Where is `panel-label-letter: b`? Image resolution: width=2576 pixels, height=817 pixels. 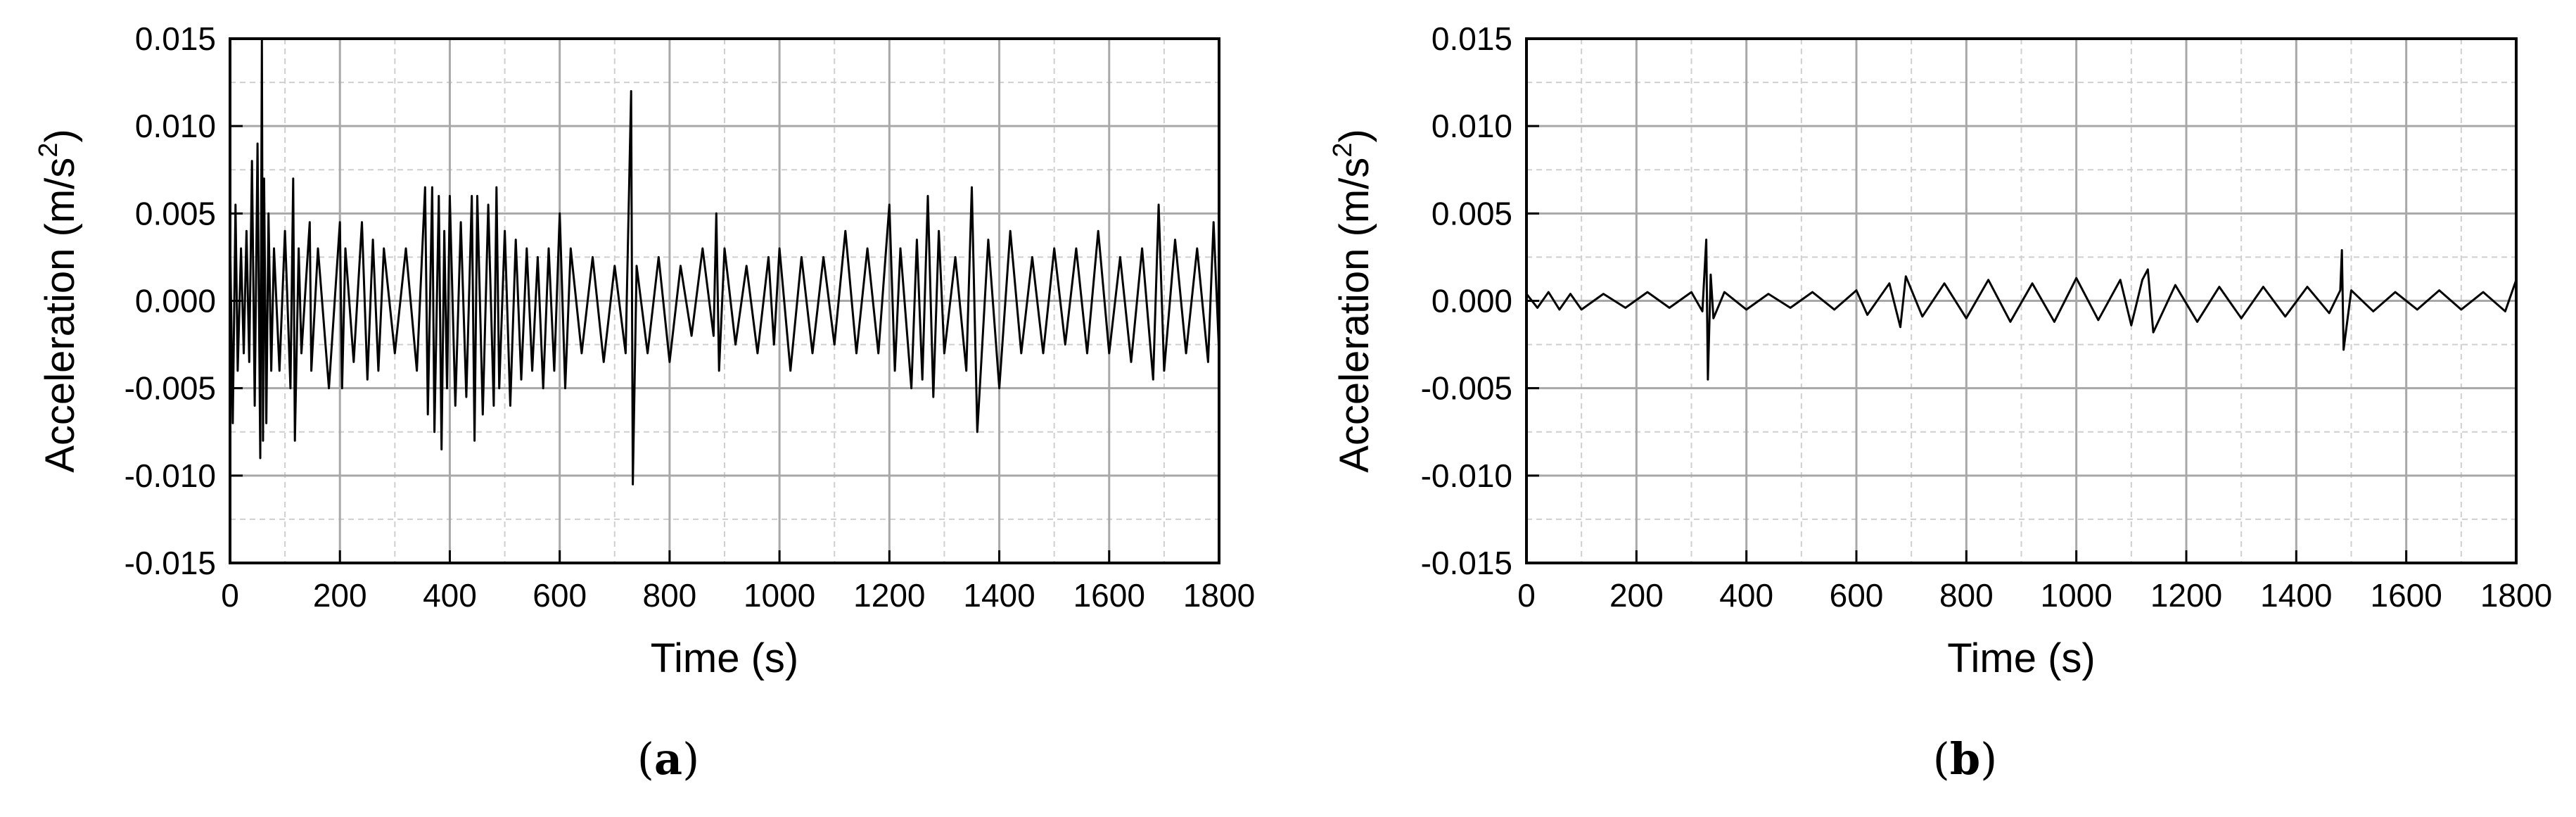
panel-label-letter: b is located at coordinates (1965, 759).